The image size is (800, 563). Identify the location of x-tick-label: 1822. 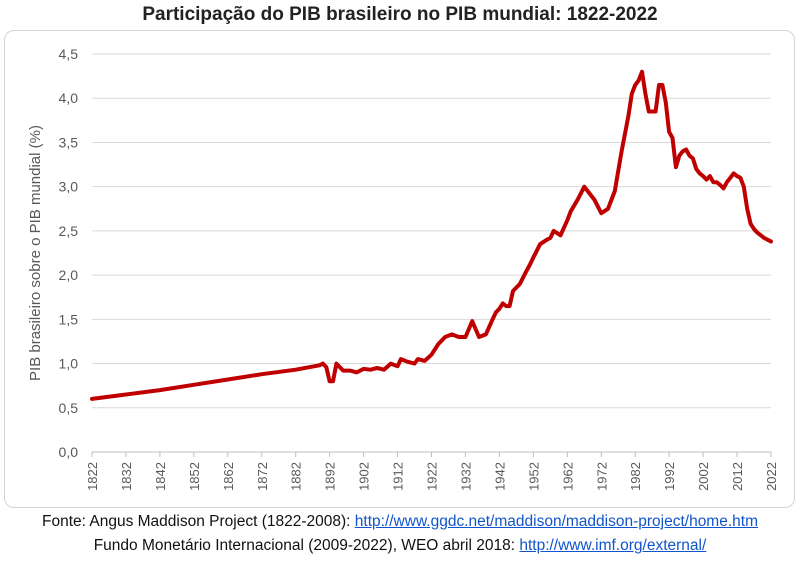
(92, 476).